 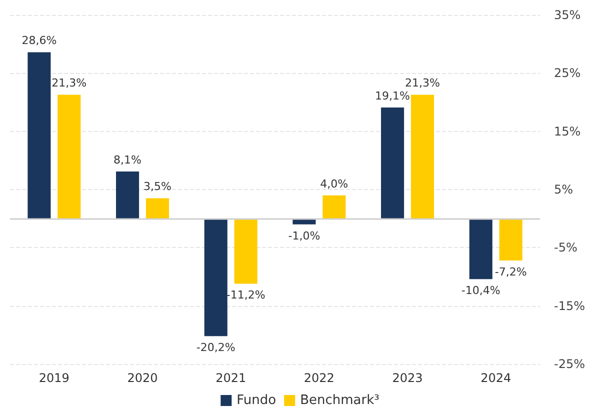 I want to click on data-label: -10,4%, so click(x=480, y=291).